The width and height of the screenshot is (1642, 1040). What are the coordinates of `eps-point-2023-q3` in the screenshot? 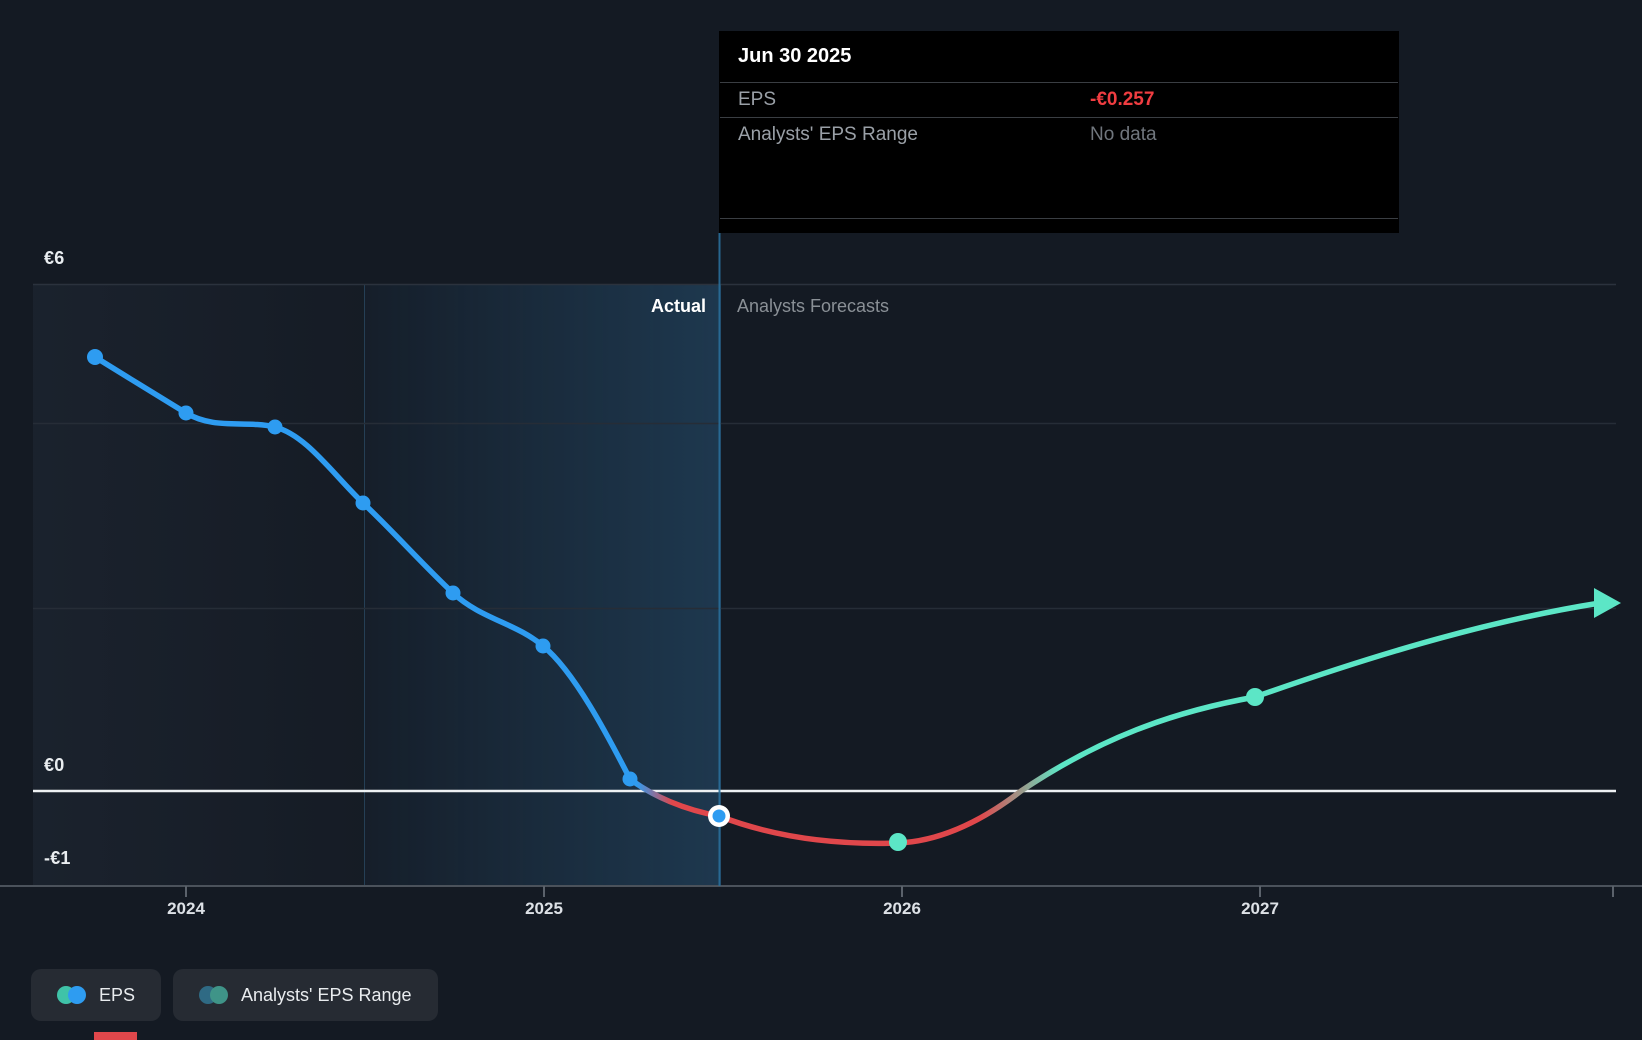 It's located at (95, 357).